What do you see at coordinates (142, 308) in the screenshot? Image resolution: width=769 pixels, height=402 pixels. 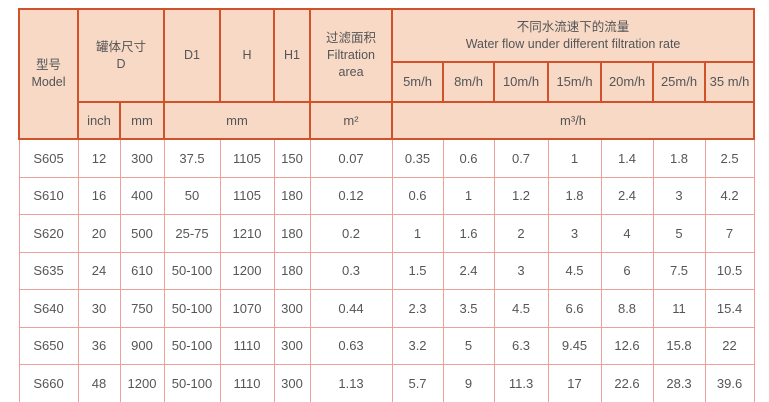 I see `cell-mm: 750` at bounding box center [142, 308].